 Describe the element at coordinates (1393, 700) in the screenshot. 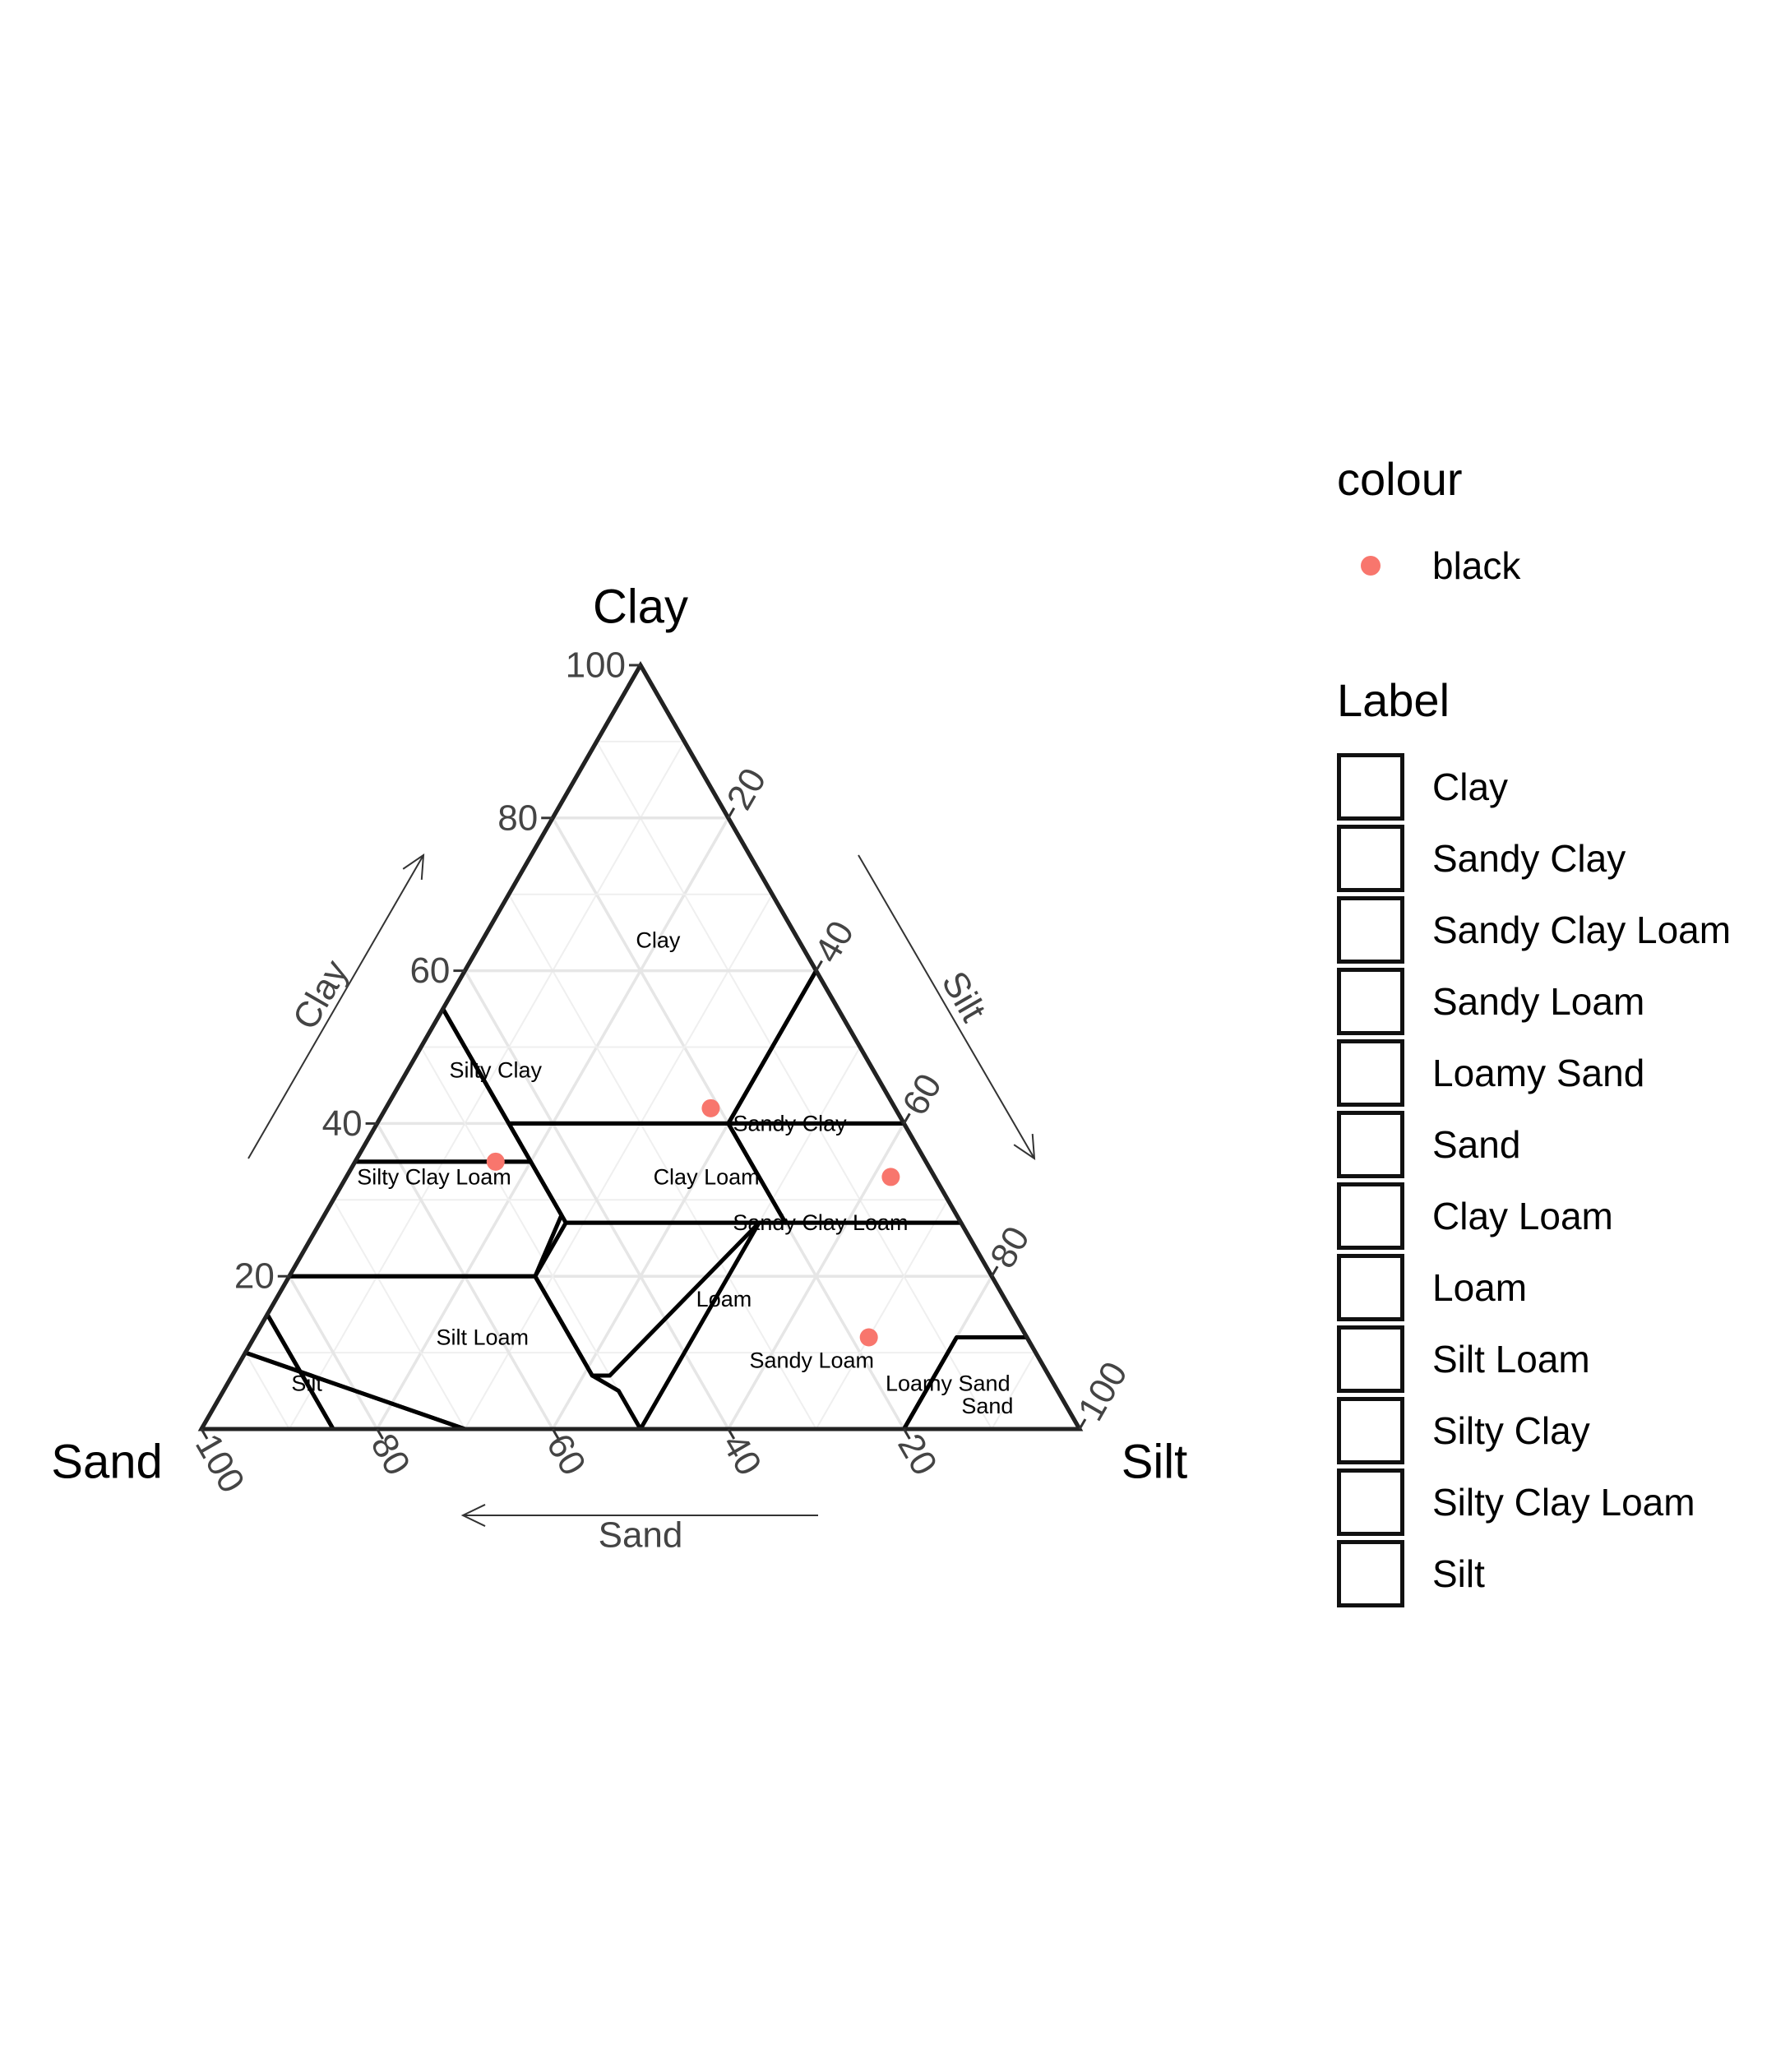

I see `label-legend-title: Label` at that location.